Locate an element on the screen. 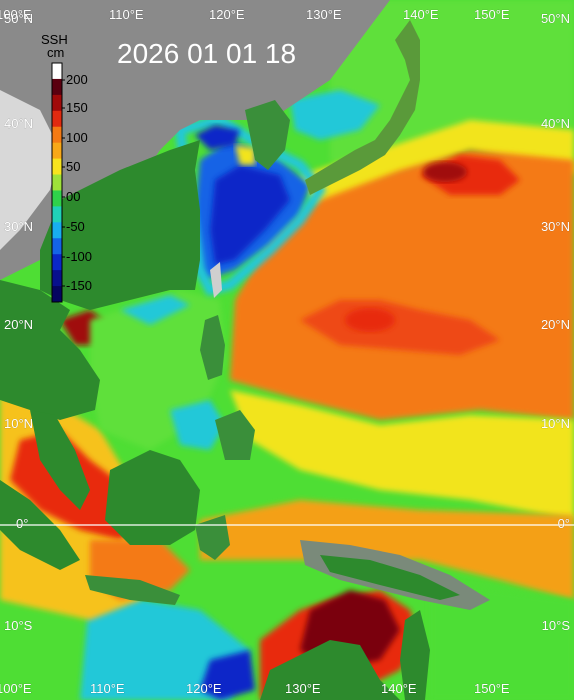  ssh-cyan-ecs-rim is located at coordinates (250, 205).